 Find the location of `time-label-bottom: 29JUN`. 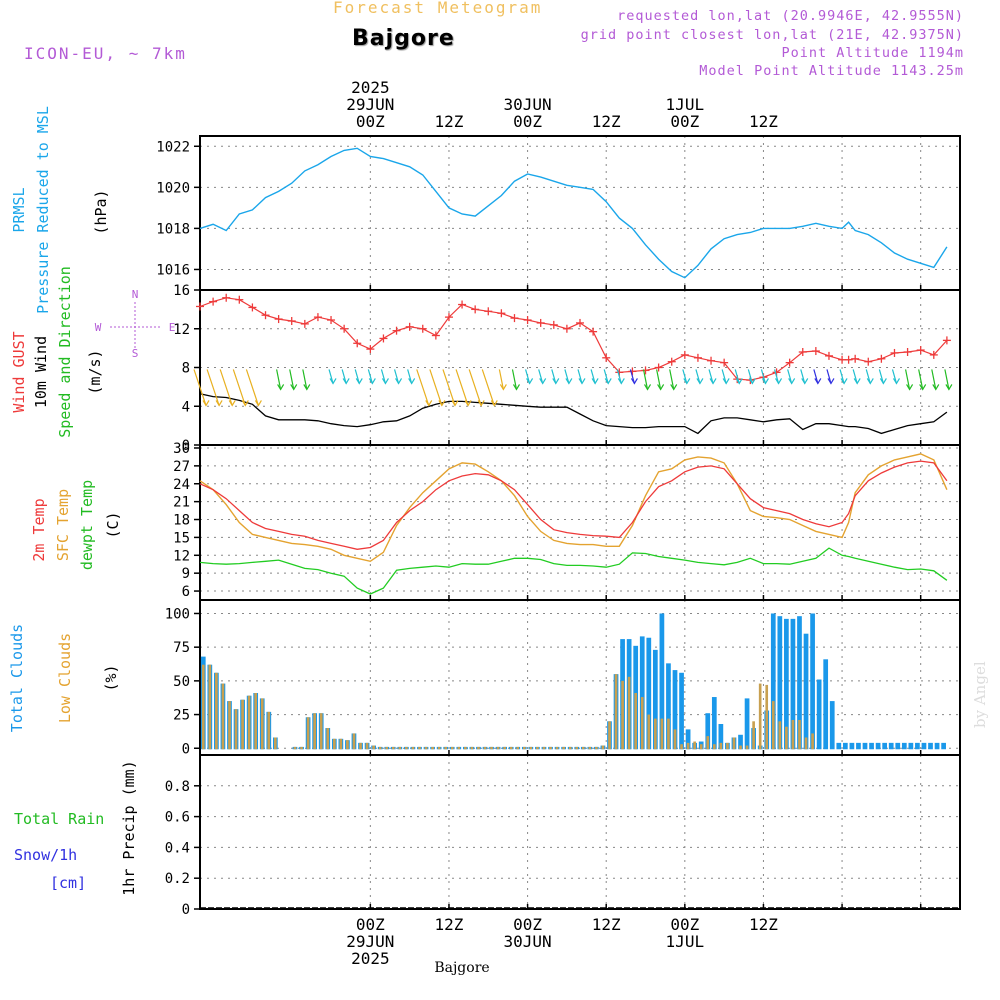

time-label-bottom: 29JUN is located at coordinates (370, 941).